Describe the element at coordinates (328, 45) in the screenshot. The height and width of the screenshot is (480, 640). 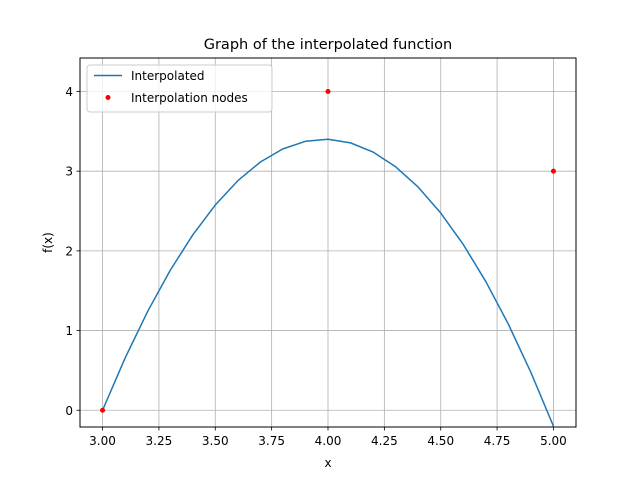
I see `chart-title: Graph of the interpolated function` at that location.